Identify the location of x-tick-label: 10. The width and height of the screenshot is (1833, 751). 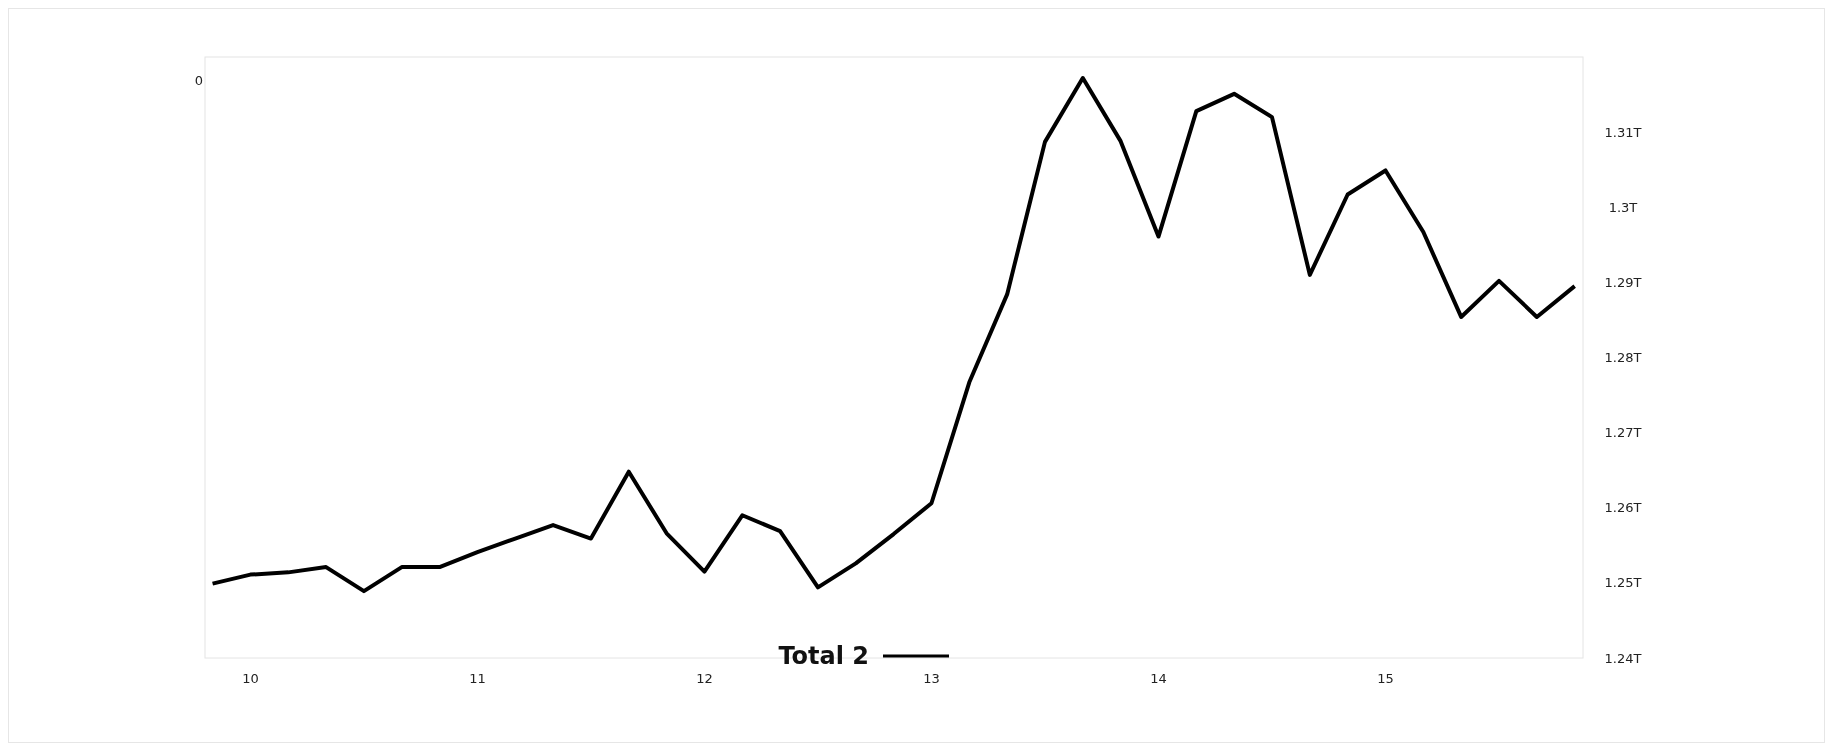
(250, 678).